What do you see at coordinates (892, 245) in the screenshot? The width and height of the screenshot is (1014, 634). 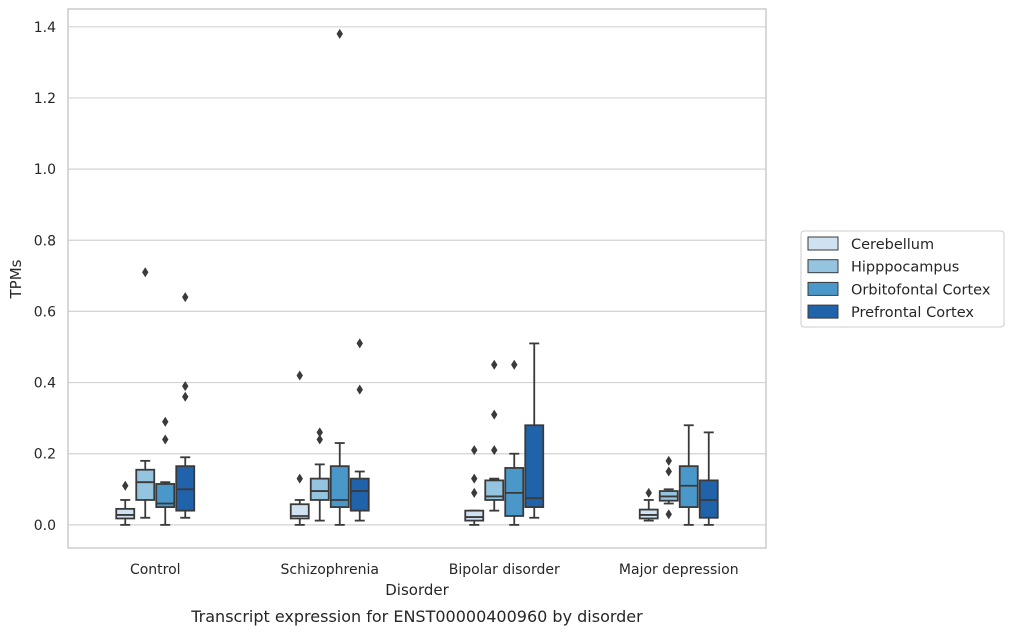 I see `legend-label: Cerebellum` at bounding box center [892, 245].